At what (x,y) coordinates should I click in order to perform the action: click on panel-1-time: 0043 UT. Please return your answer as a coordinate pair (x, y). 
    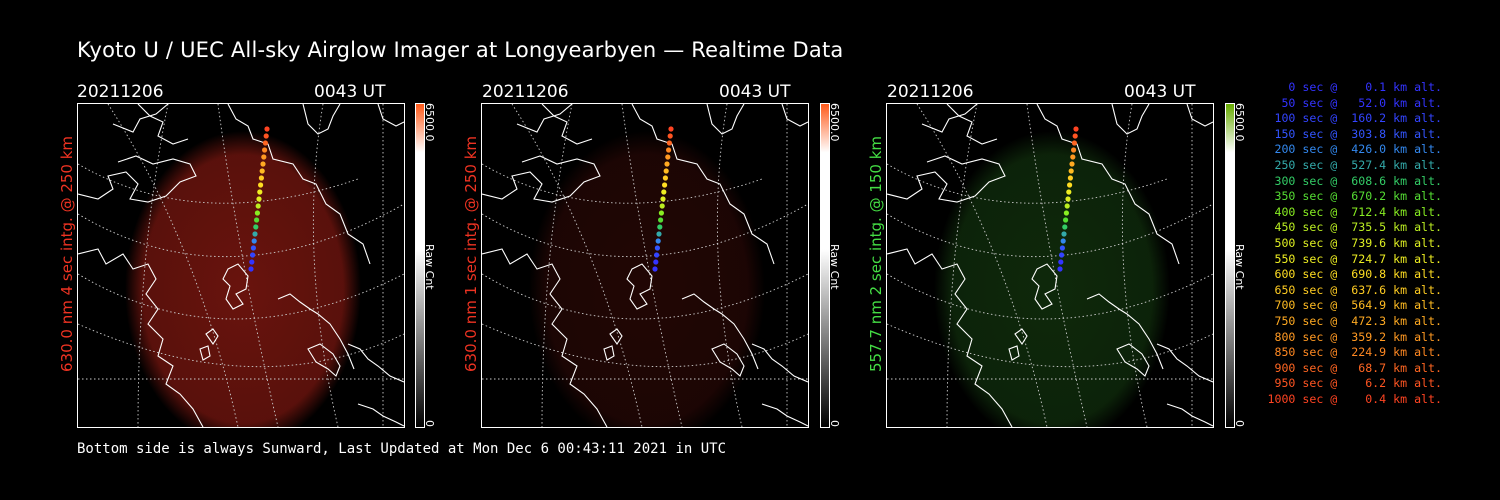
    Looking at the image, I should click on (350, 92).